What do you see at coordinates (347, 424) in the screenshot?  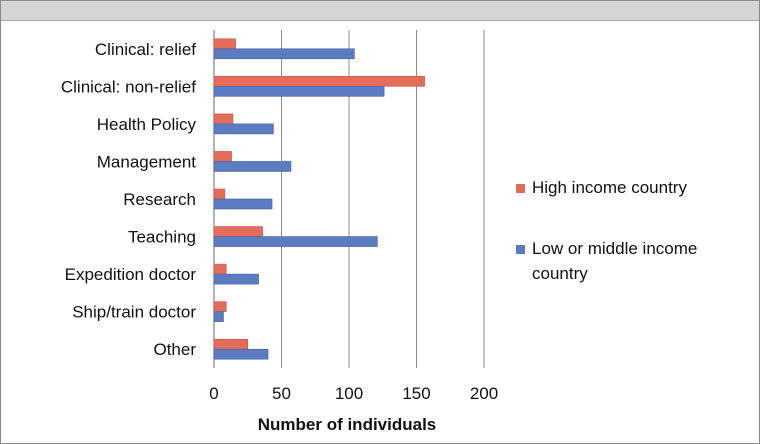 I see `x-axis-title: Number of individuals` at bounding box center [347, 424].